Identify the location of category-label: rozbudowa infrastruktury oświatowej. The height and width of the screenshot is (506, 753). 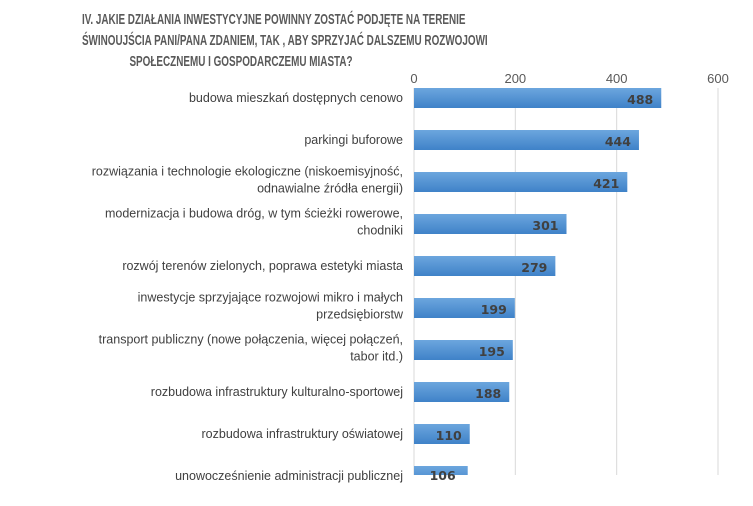
(302, 434).